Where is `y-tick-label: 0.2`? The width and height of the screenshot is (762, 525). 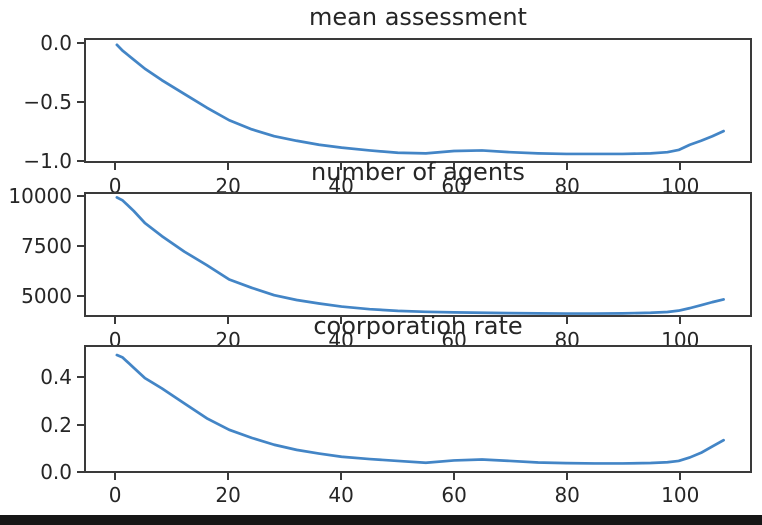
y-tick-label: 0.2 is located at coordinates (56, 424).